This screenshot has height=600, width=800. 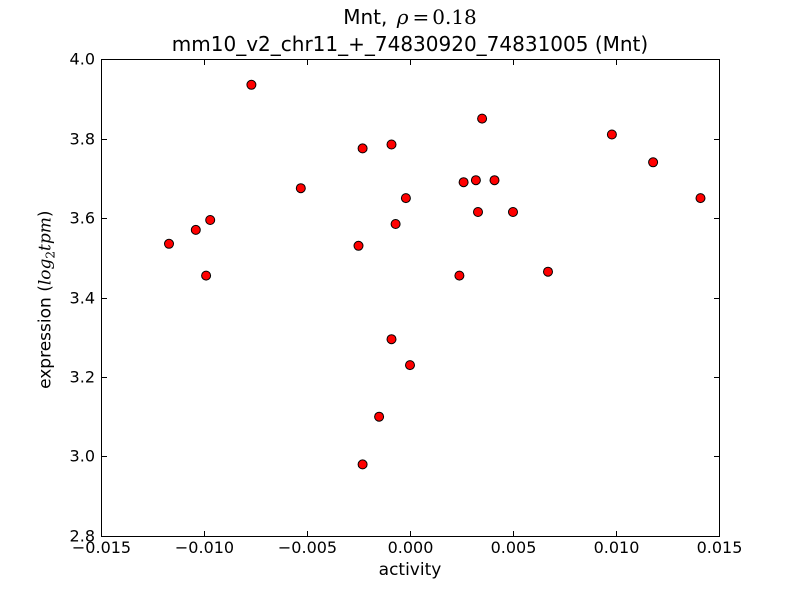 I want to click on y-tick-label: 4.0, so click(x=82, y=59).